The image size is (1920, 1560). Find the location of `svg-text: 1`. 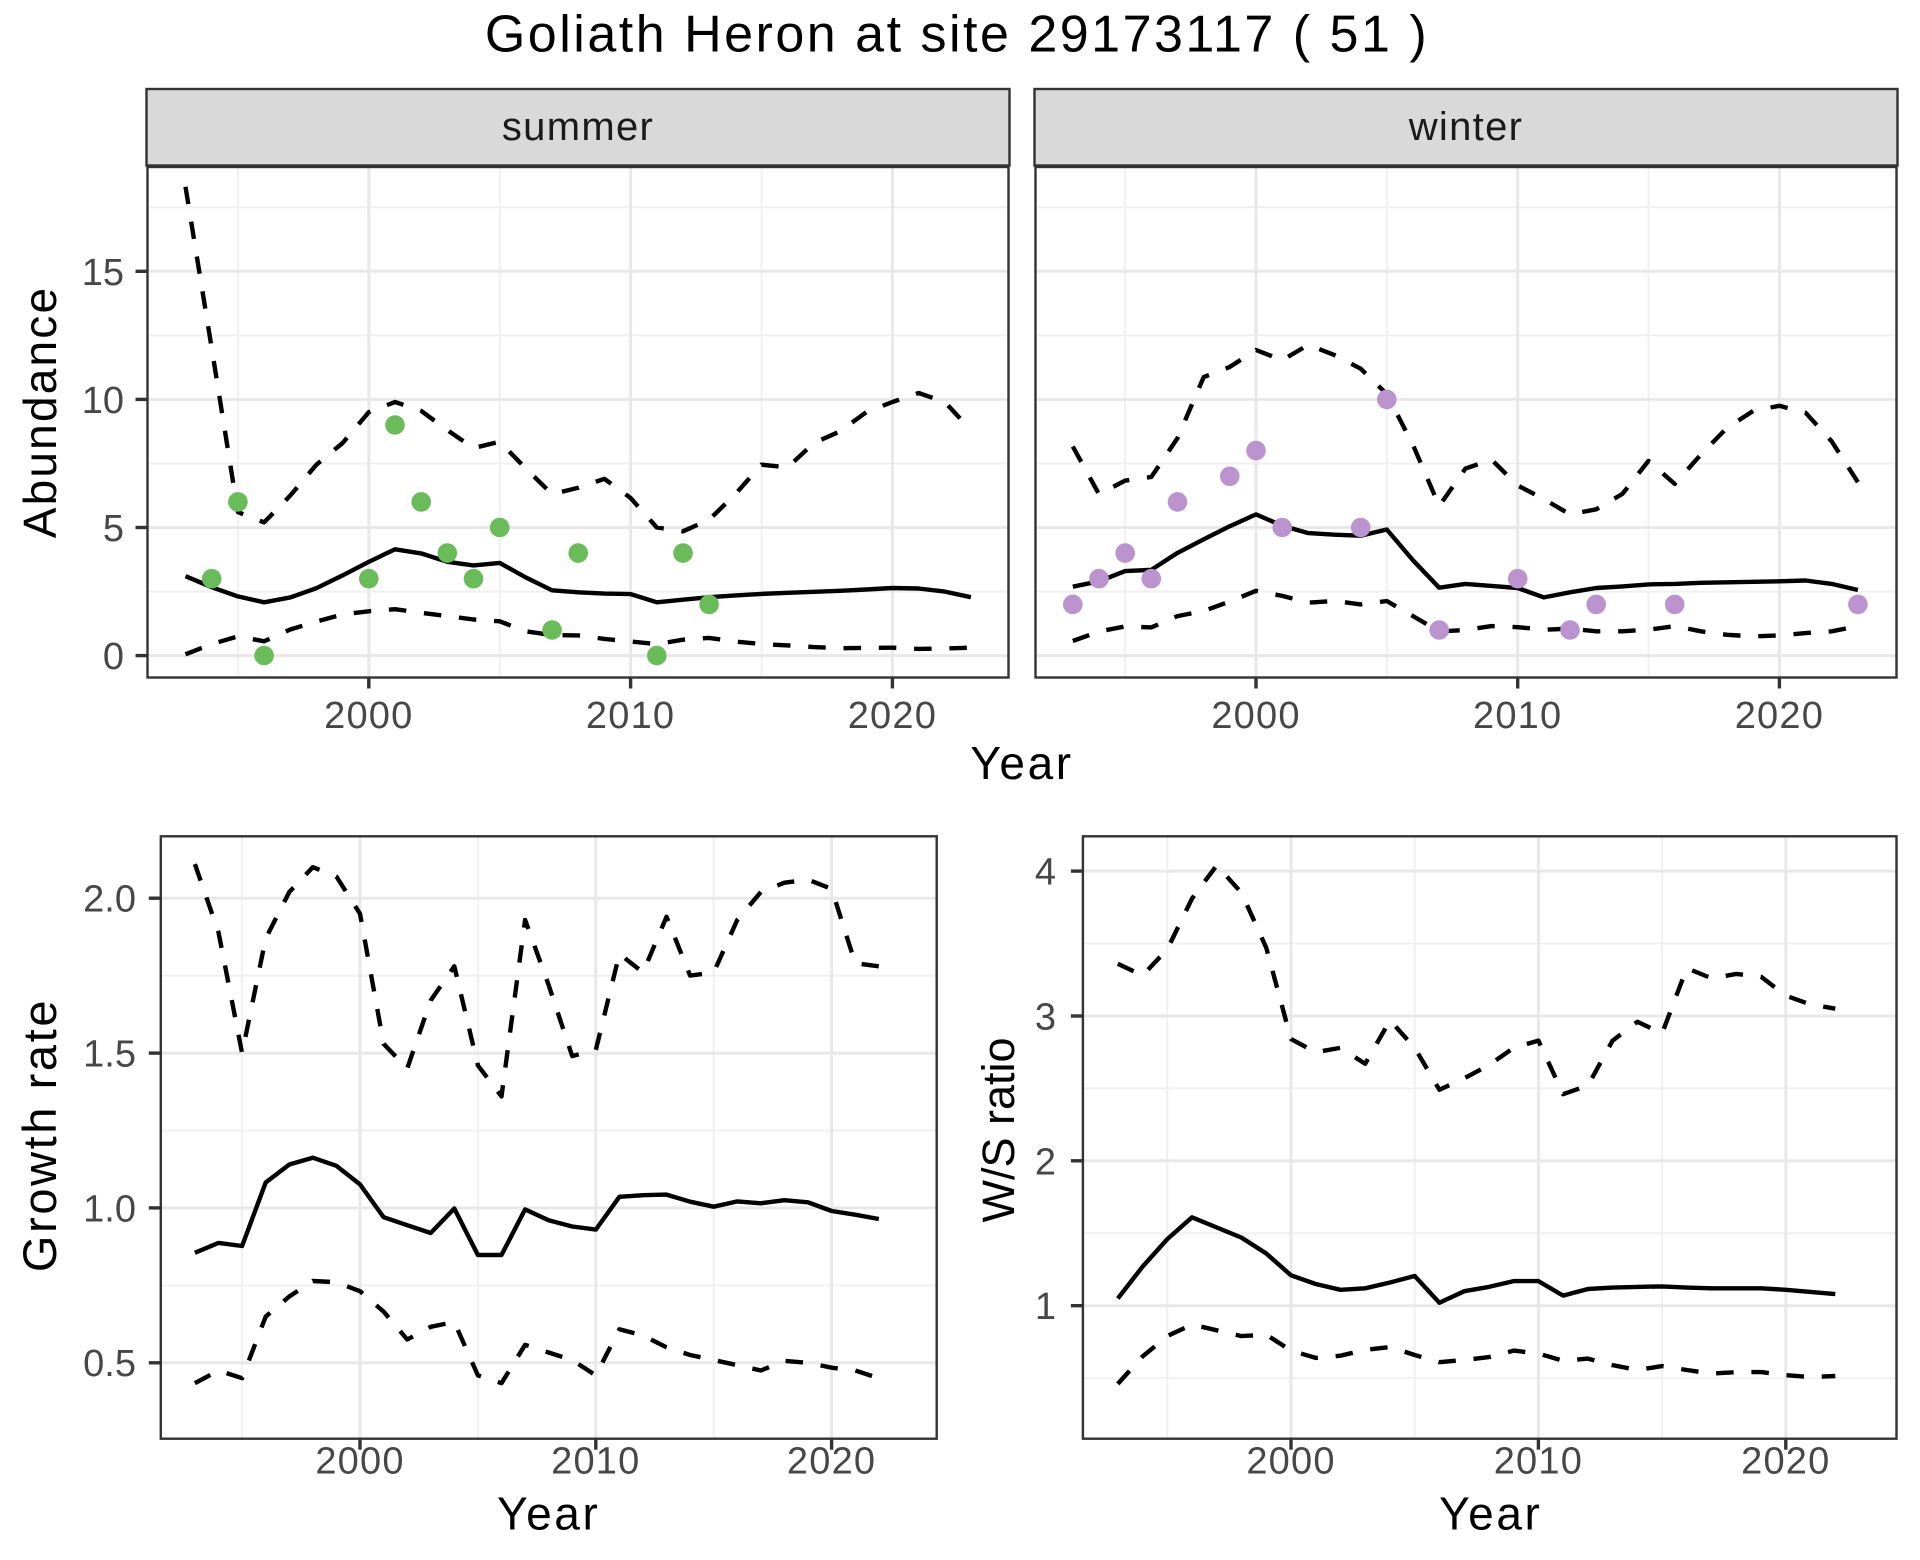

svg-text: 1 is located at coordinates (1045, 1307).